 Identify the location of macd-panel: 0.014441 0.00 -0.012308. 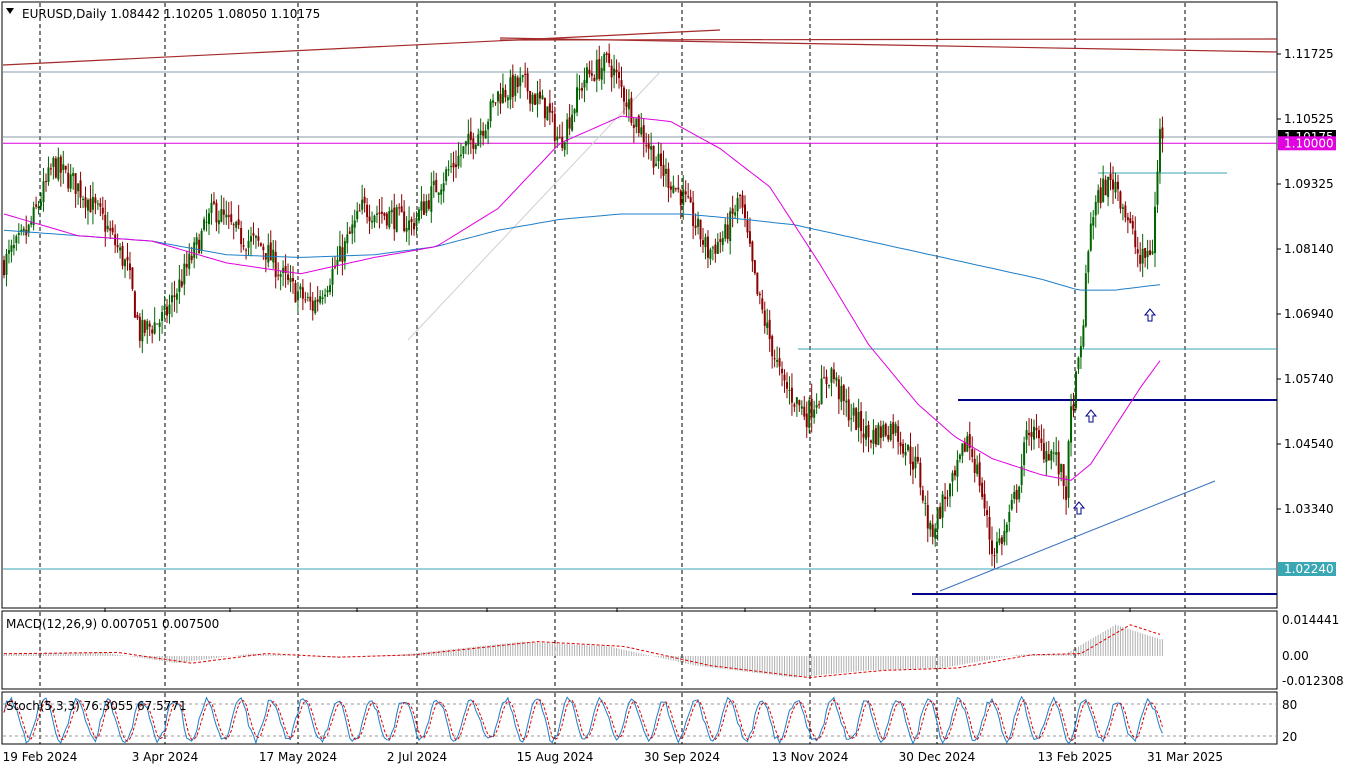
(673, 650).